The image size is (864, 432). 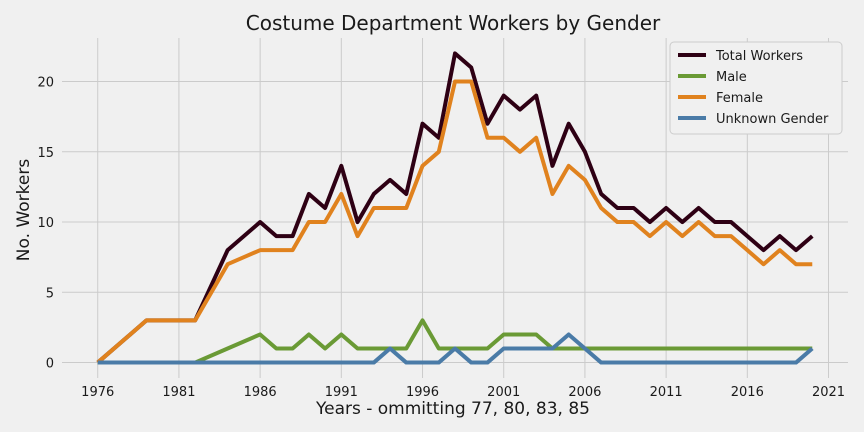 I want to click on x-tick-label: 1991, so click(x=341, y=392).